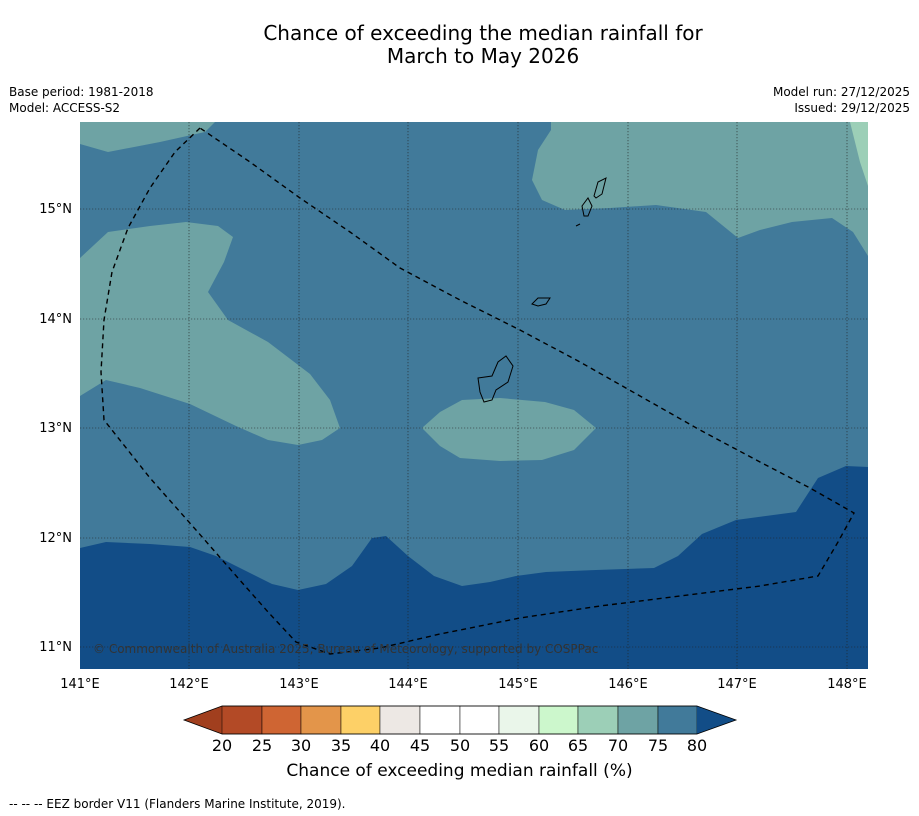 This screenshot has height=816, width=919. What do you see at coordinates (841, 100) in the screenshot?
I see `meta-right: Model run: 27/12/2025 Issued: 29/12/2025` at bounding box center [841, 100].